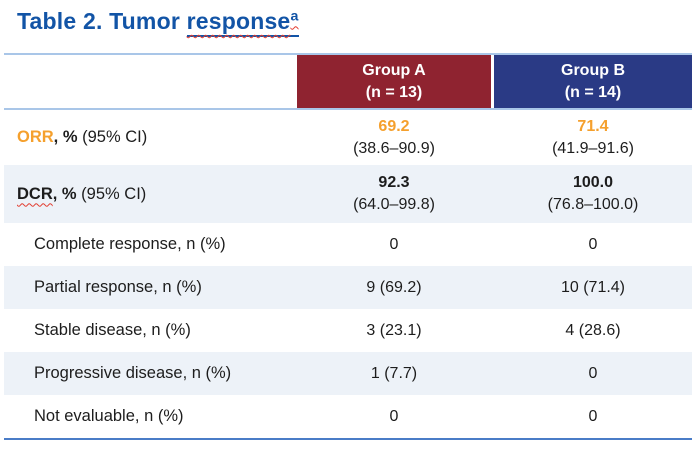 The width and height of the screenshot is (696, 452). What do you see at coordinates (64, 193) in the screenshot?
I see `dcr-unit: , %` at bounding box center [64, 193].